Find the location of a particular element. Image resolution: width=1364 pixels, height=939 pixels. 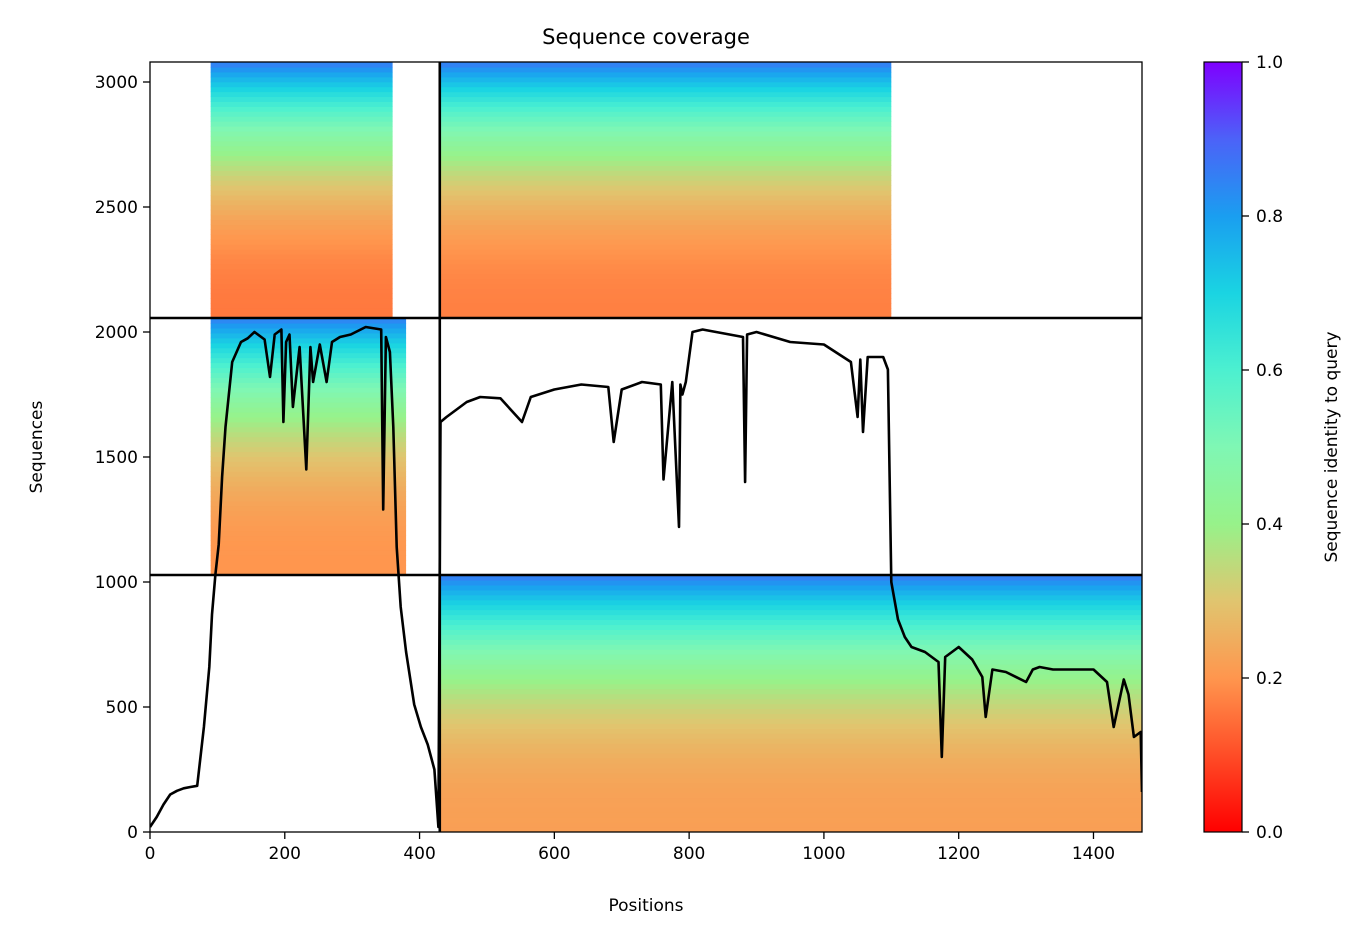

x-tick-label: 1200 is located at coordinates (958, 854).